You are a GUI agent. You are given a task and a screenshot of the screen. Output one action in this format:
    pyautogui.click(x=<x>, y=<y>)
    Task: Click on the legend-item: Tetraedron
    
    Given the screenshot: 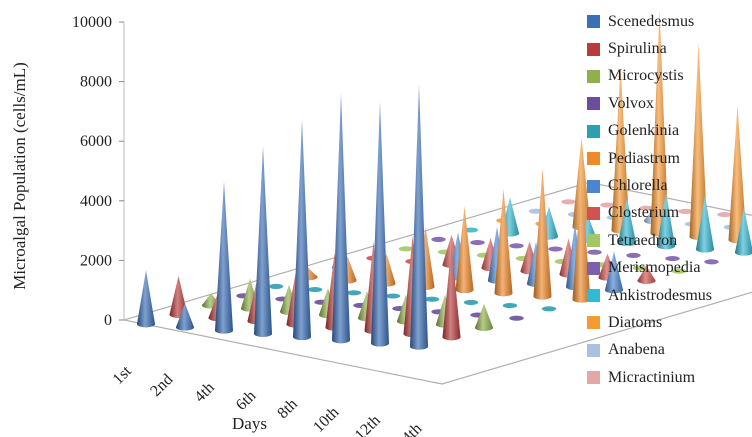 What is the action you would take?
    pyautogui.click(x=669, y=240)
    